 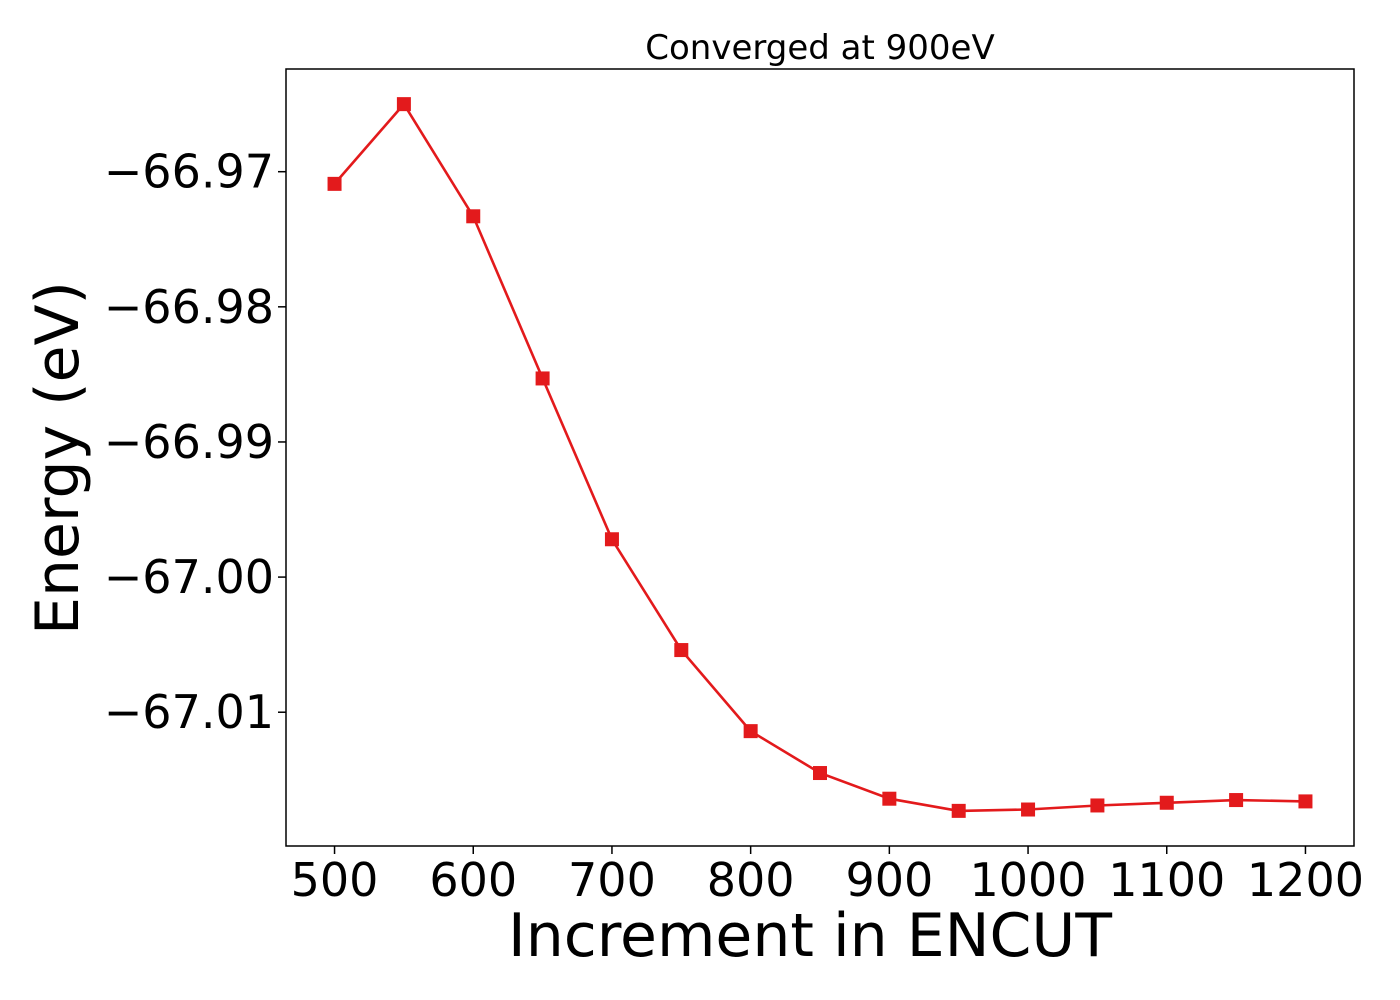 What do you see at coordinates (189, 442) in the screenshot?
I see `y-tick-label: −66.99` at bounding box center [189, 442].